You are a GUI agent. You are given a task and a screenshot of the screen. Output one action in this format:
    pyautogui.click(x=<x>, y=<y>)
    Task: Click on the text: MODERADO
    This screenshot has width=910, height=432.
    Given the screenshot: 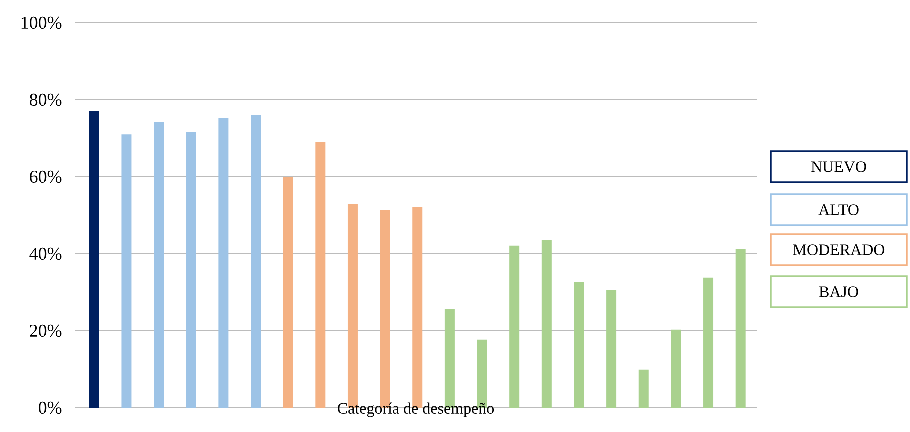 What is the action you would take?
    pyautogui.click(x=839, y=250)
    